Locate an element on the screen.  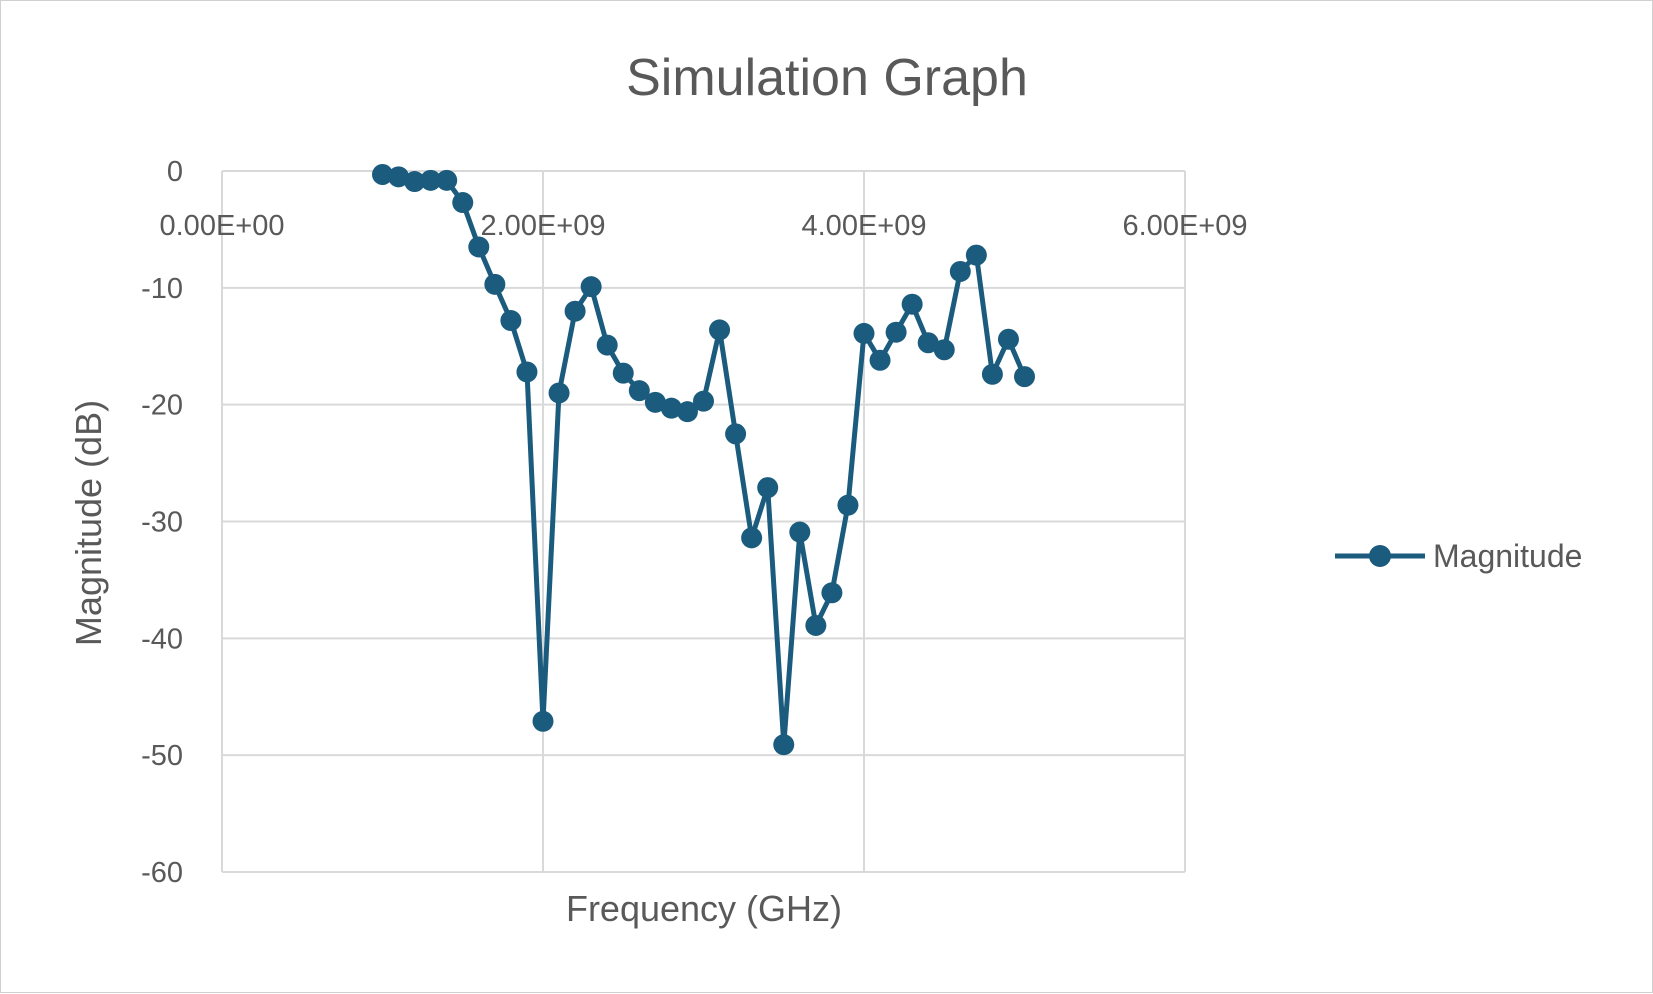
y-tick-label: -60 is located at coordinates (162, 873).